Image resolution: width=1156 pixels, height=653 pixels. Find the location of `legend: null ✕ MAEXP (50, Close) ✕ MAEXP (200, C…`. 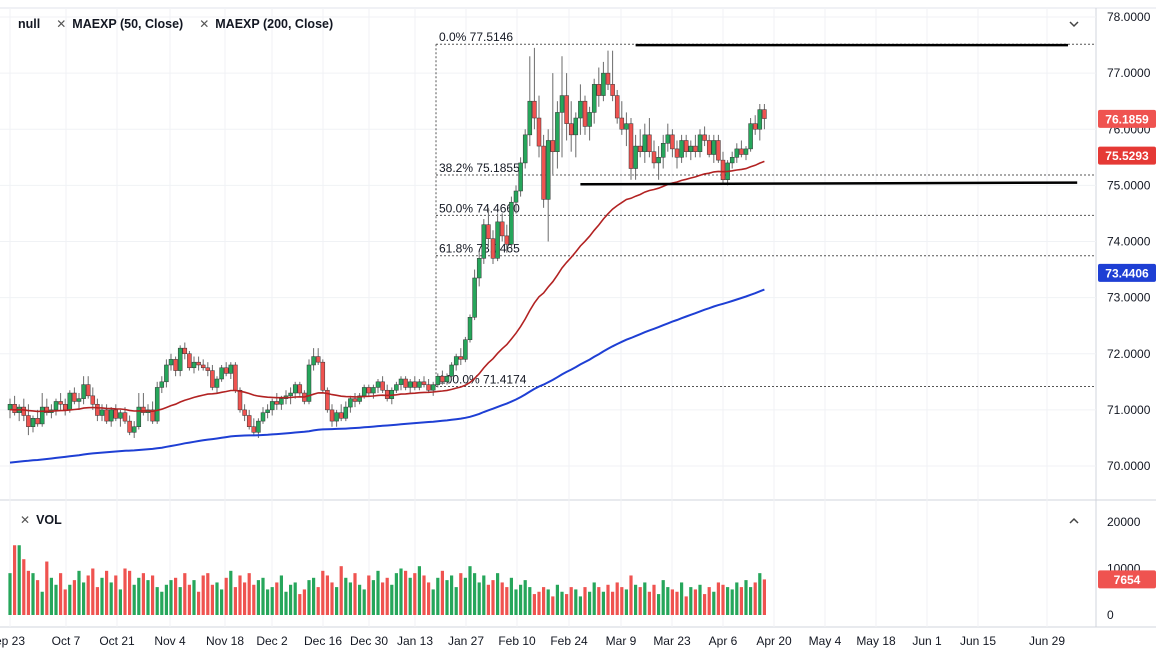

legend: null ✕ MAEXP (50, Close) ✕ MAEXP (200, C… is located at coordinates (183, 24).